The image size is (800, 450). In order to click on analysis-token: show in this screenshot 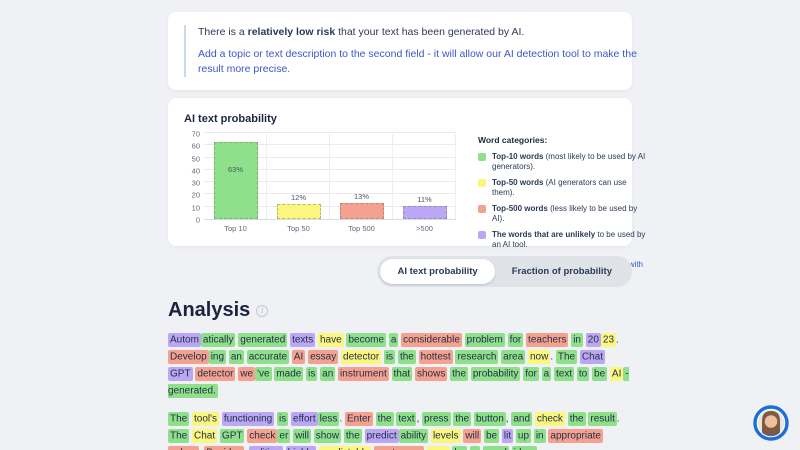, I will do `click(327, 435)`.